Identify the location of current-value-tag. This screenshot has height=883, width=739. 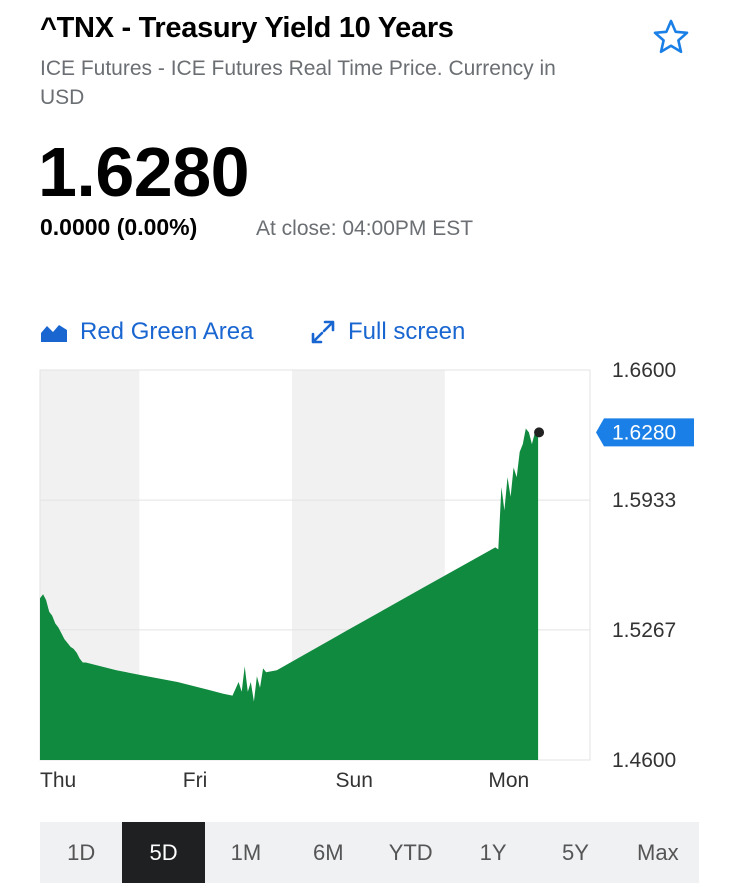
(645, 432).